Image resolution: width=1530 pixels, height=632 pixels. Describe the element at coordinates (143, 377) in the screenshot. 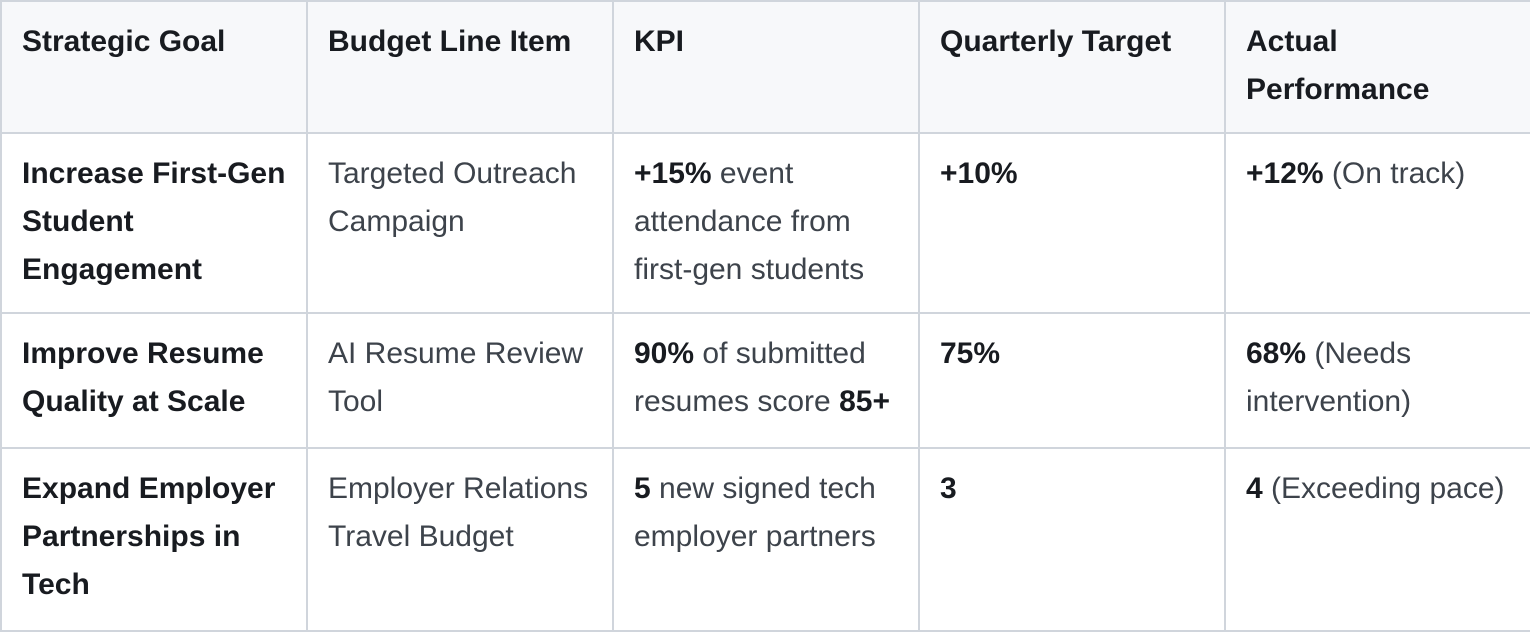

I see `cell-text-segment: Improve Resume Quality at Scale` at that location.